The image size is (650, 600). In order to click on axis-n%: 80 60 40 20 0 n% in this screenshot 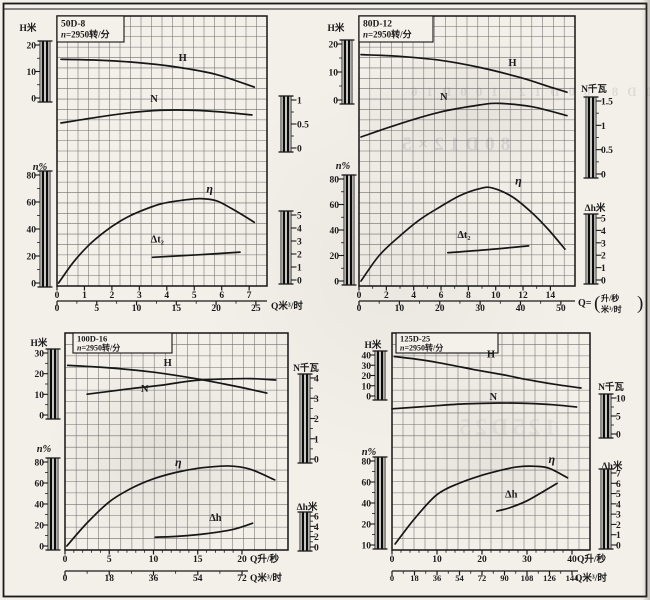, I will do `click(40, 226)`.